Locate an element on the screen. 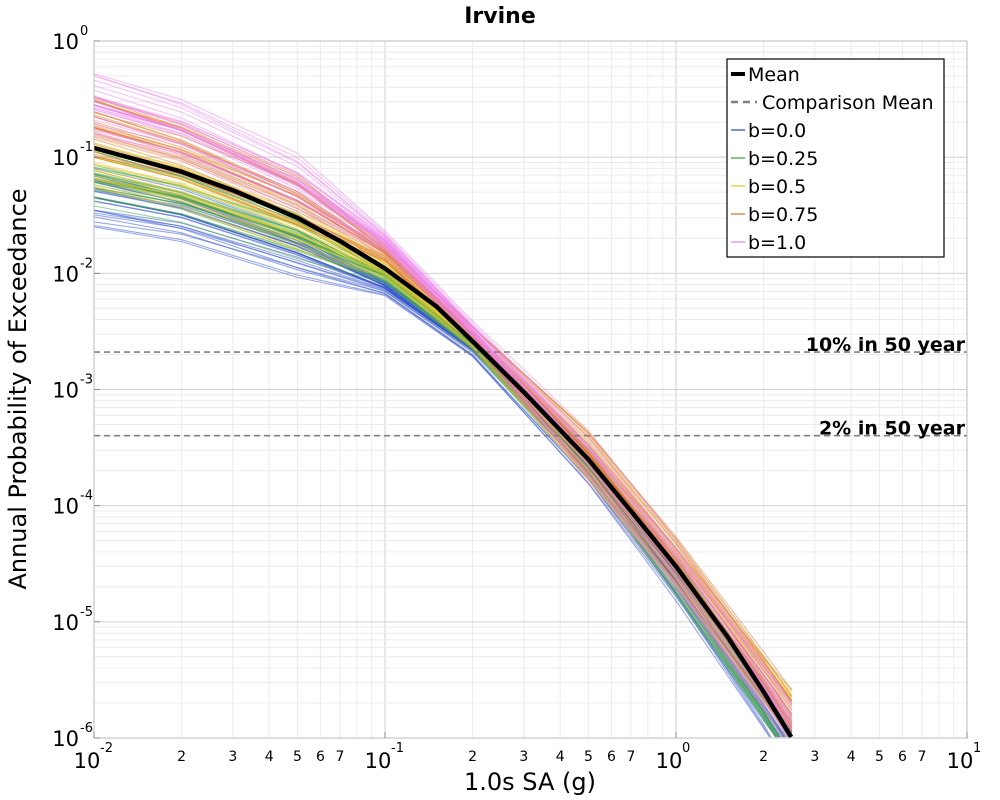 The width and height of the screenshot is (1000, 800). x-tick-label: 10⁻² is located at coordinates (93, 757).